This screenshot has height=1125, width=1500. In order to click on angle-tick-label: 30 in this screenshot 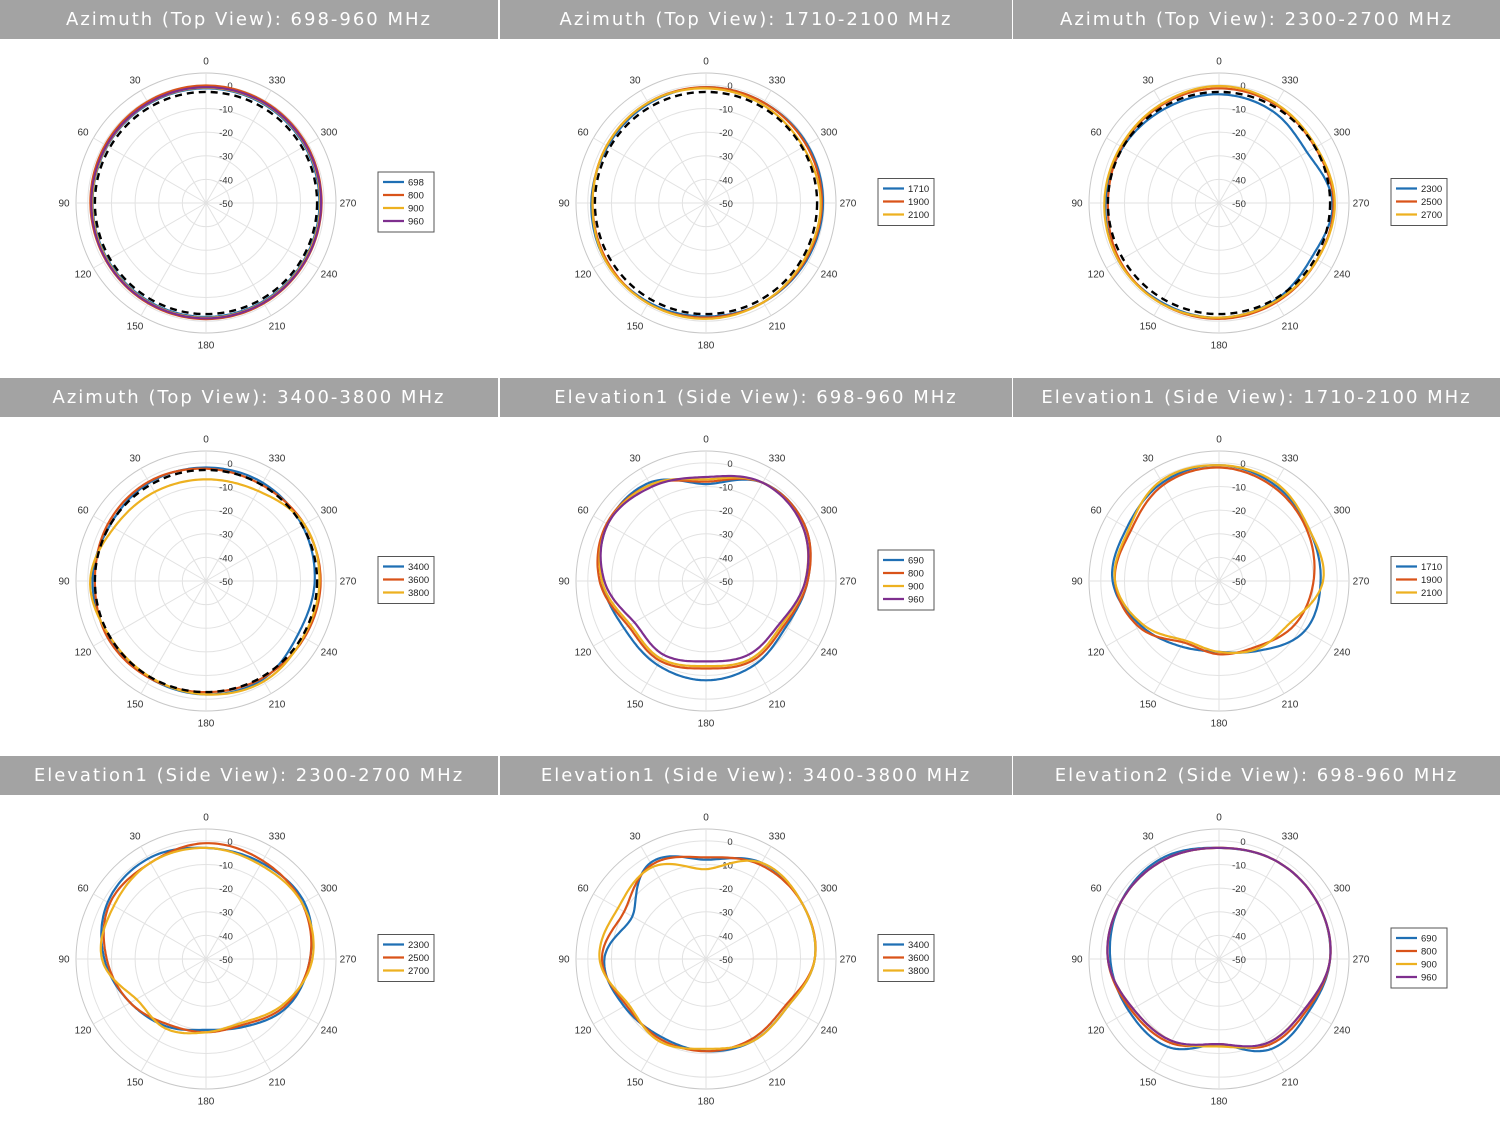, I will do `click(1148, 837)`.